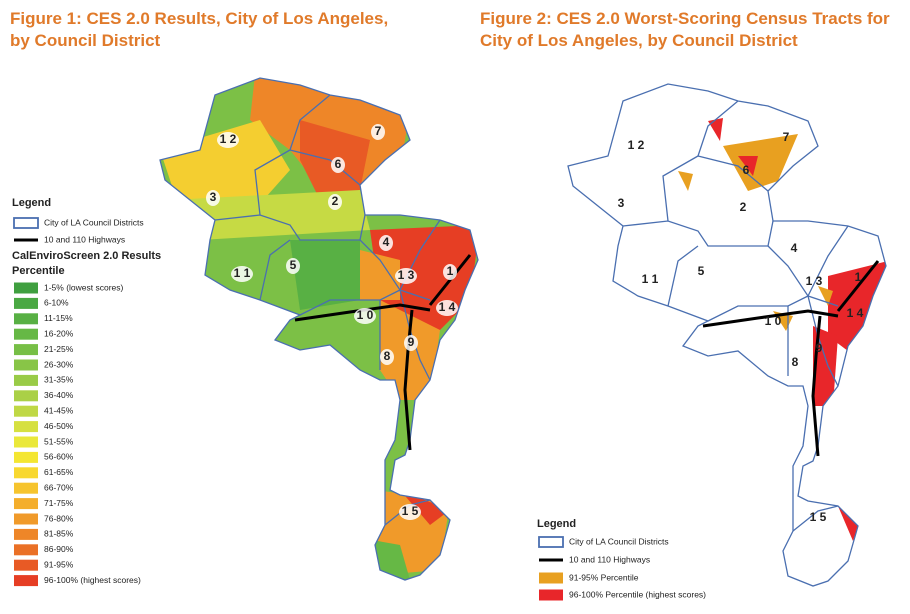  What do you see at coordinates (59, 564) in the screenshot?
I see `legend-label: 91-95%` at bounding box center [59, 564].